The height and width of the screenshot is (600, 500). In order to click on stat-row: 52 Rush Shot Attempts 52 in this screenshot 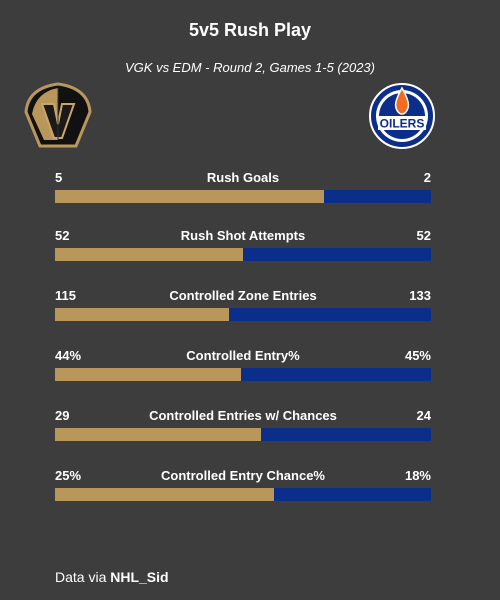, I will do `click(243, 248)`.